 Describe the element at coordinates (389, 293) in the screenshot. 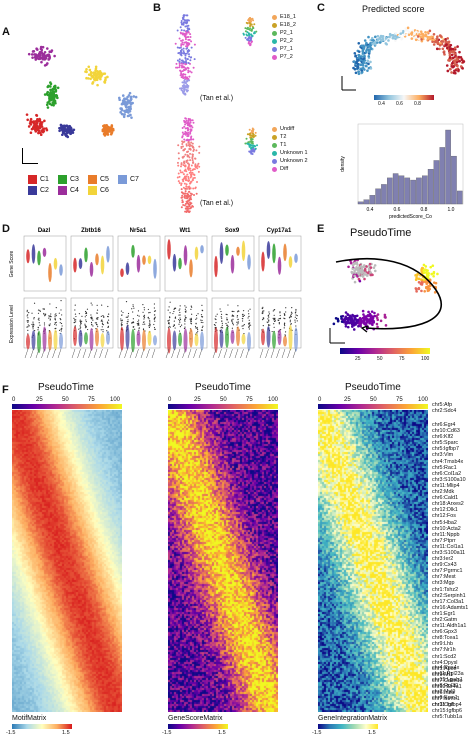

I see `trajectory-curve` at that location.